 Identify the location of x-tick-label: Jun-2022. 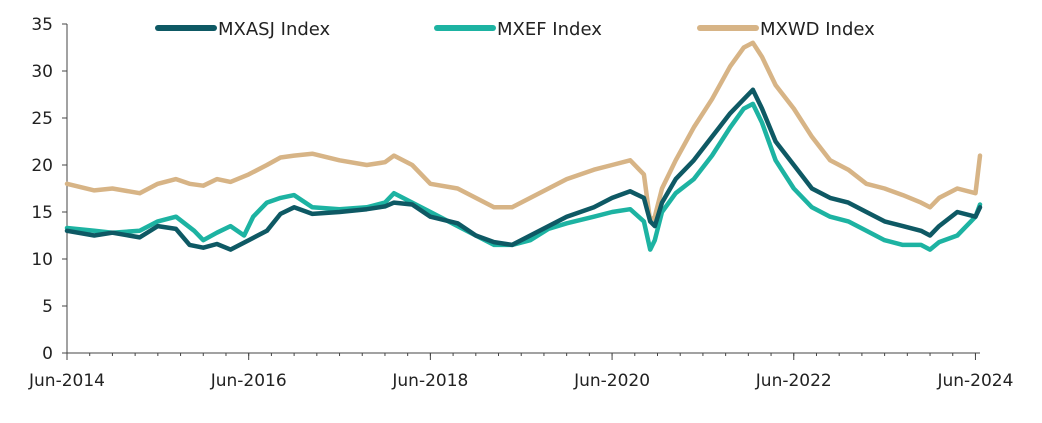
(793, 381).